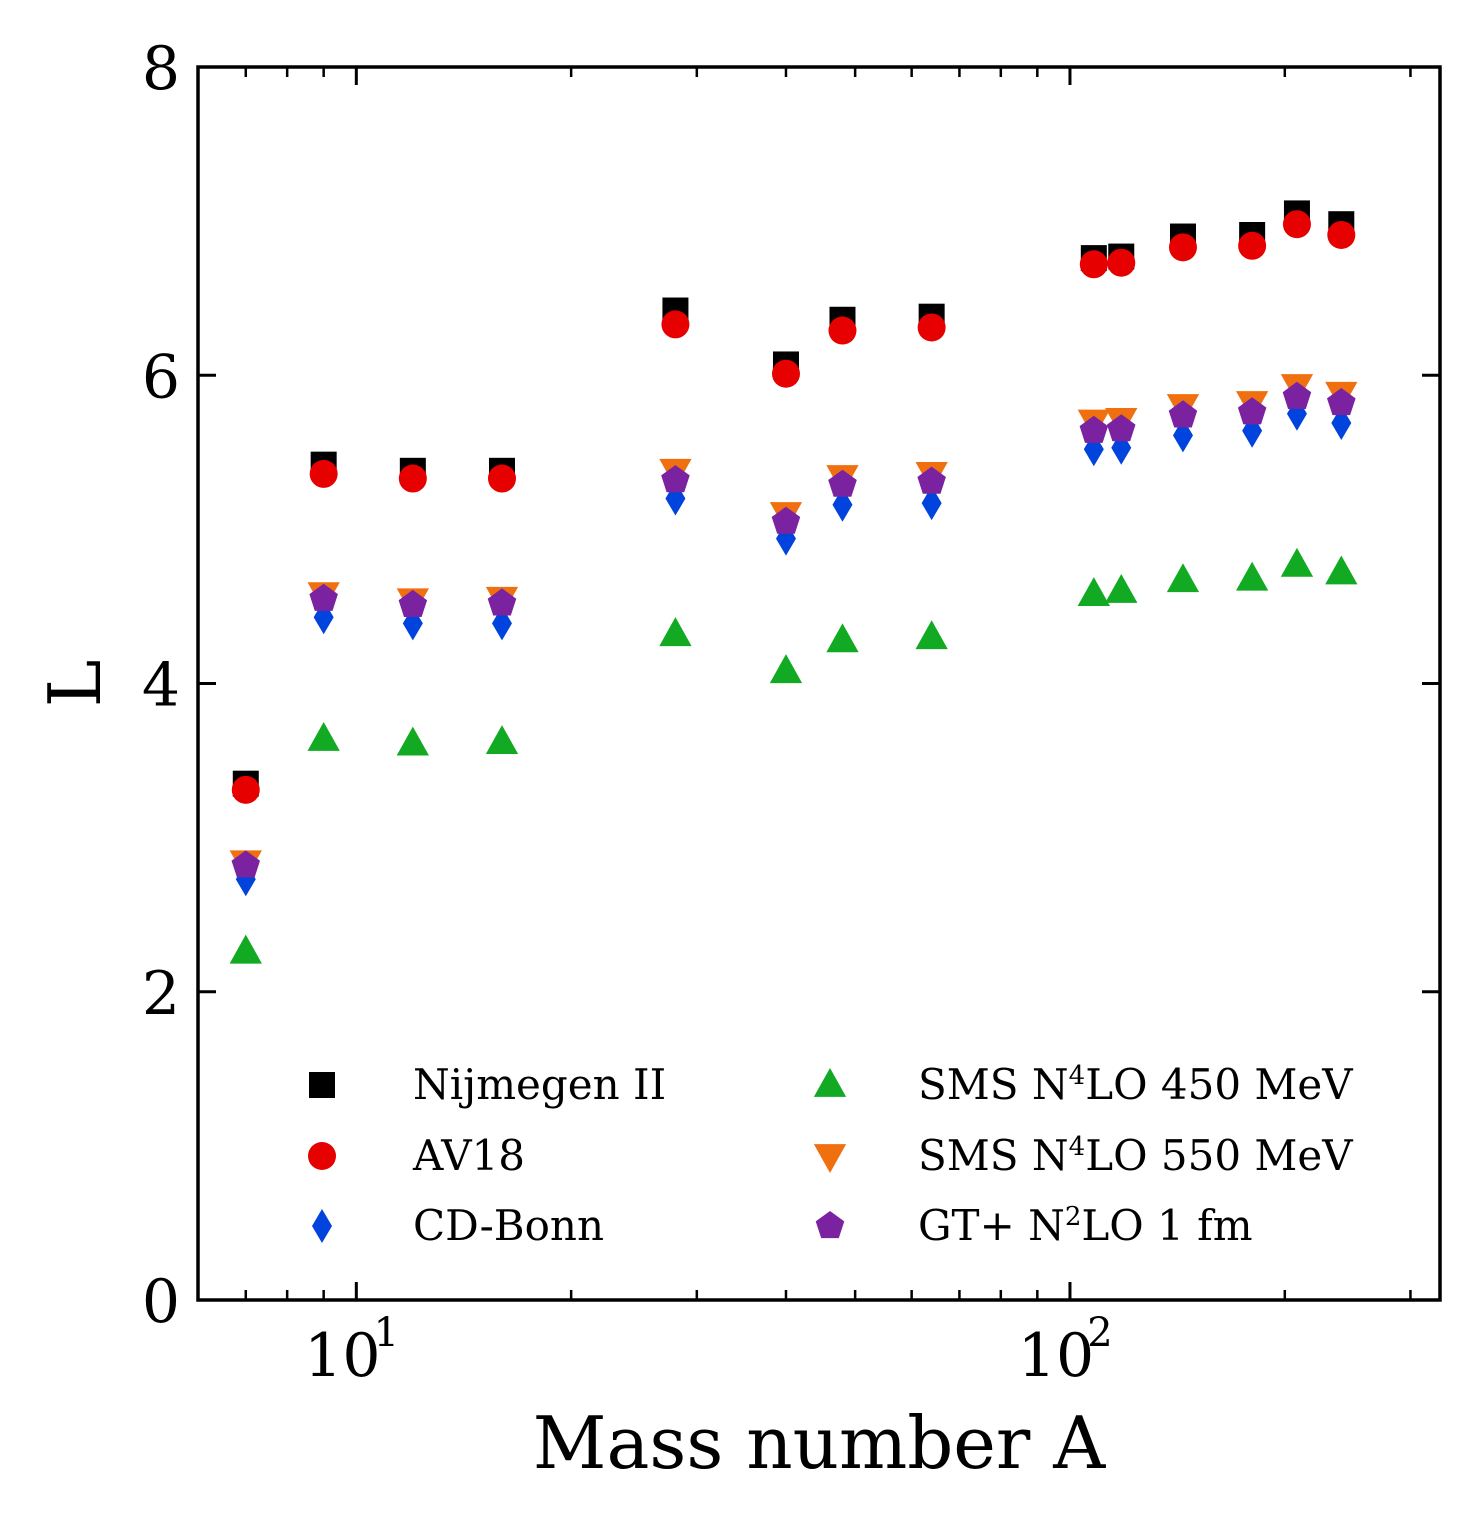 Image resolution: width=1478 pixels, height=1528 pixels. What do you see at coordinates (819, 1443) in the screenshot?
I see `x-axis-label: Mass number A` at bounding box center [819, 1443].